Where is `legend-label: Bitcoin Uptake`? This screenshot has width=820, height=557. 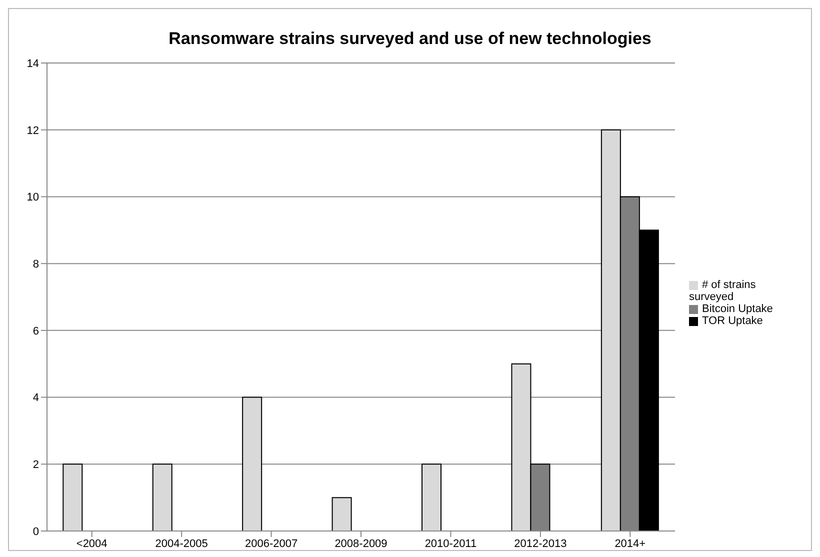
legend-label: Bitcoin Uptake is located at coordinates (737, 309).